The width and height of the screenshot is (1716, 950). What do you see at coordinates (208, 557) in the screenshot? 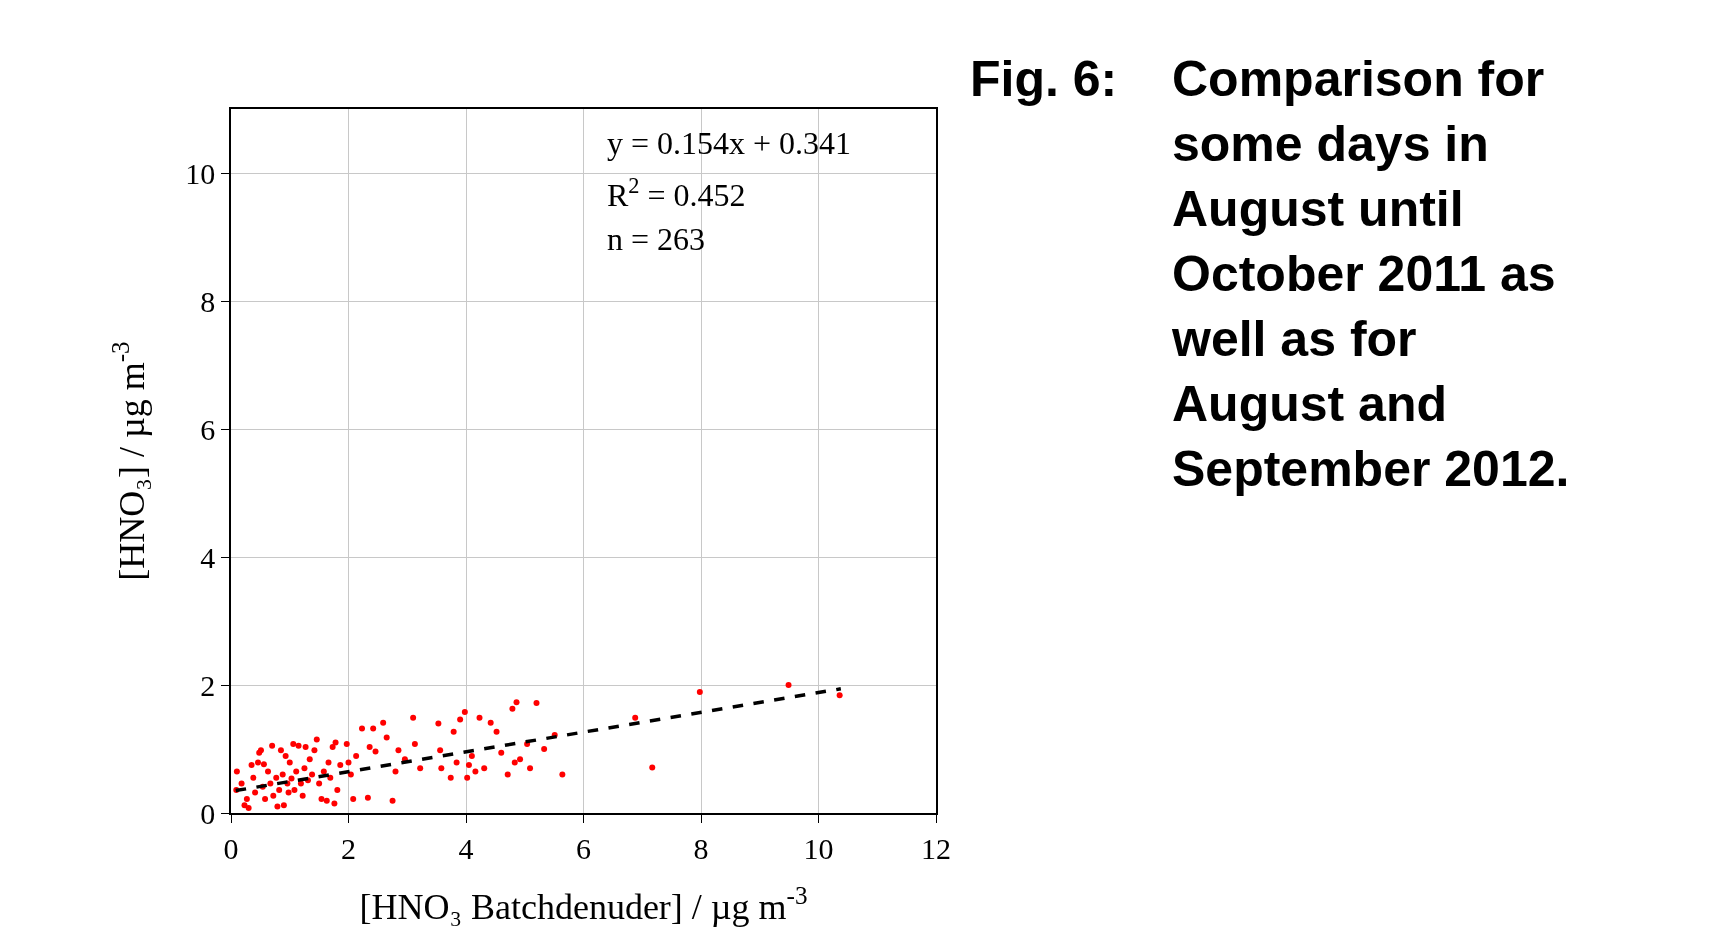
I see `y-tick-label: 4` at bounding box center [208, 557].